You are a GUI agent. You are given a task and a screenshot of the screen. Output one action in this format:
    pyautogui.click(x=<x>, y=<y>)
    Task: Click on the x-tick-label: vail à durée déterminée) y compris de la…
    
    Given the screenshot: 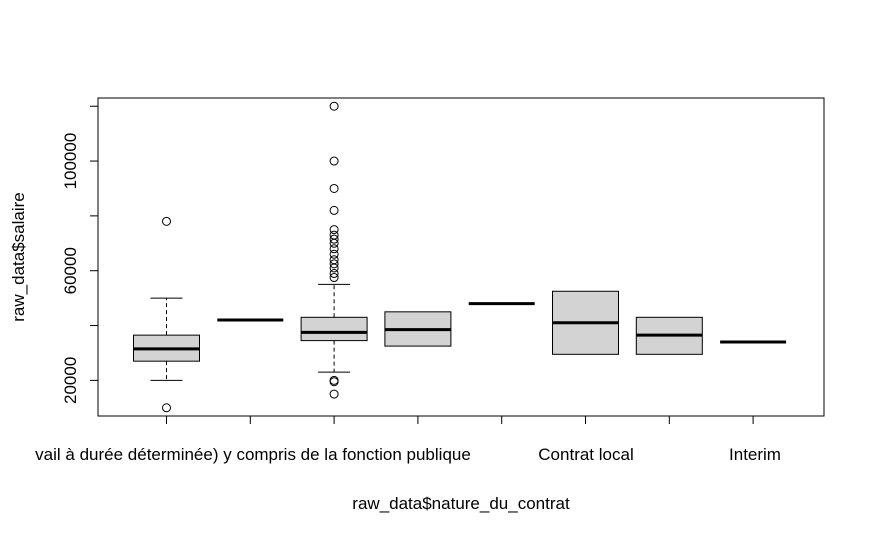 What is the action you would take?
    pyautogui.click(x=253, y=454)
    